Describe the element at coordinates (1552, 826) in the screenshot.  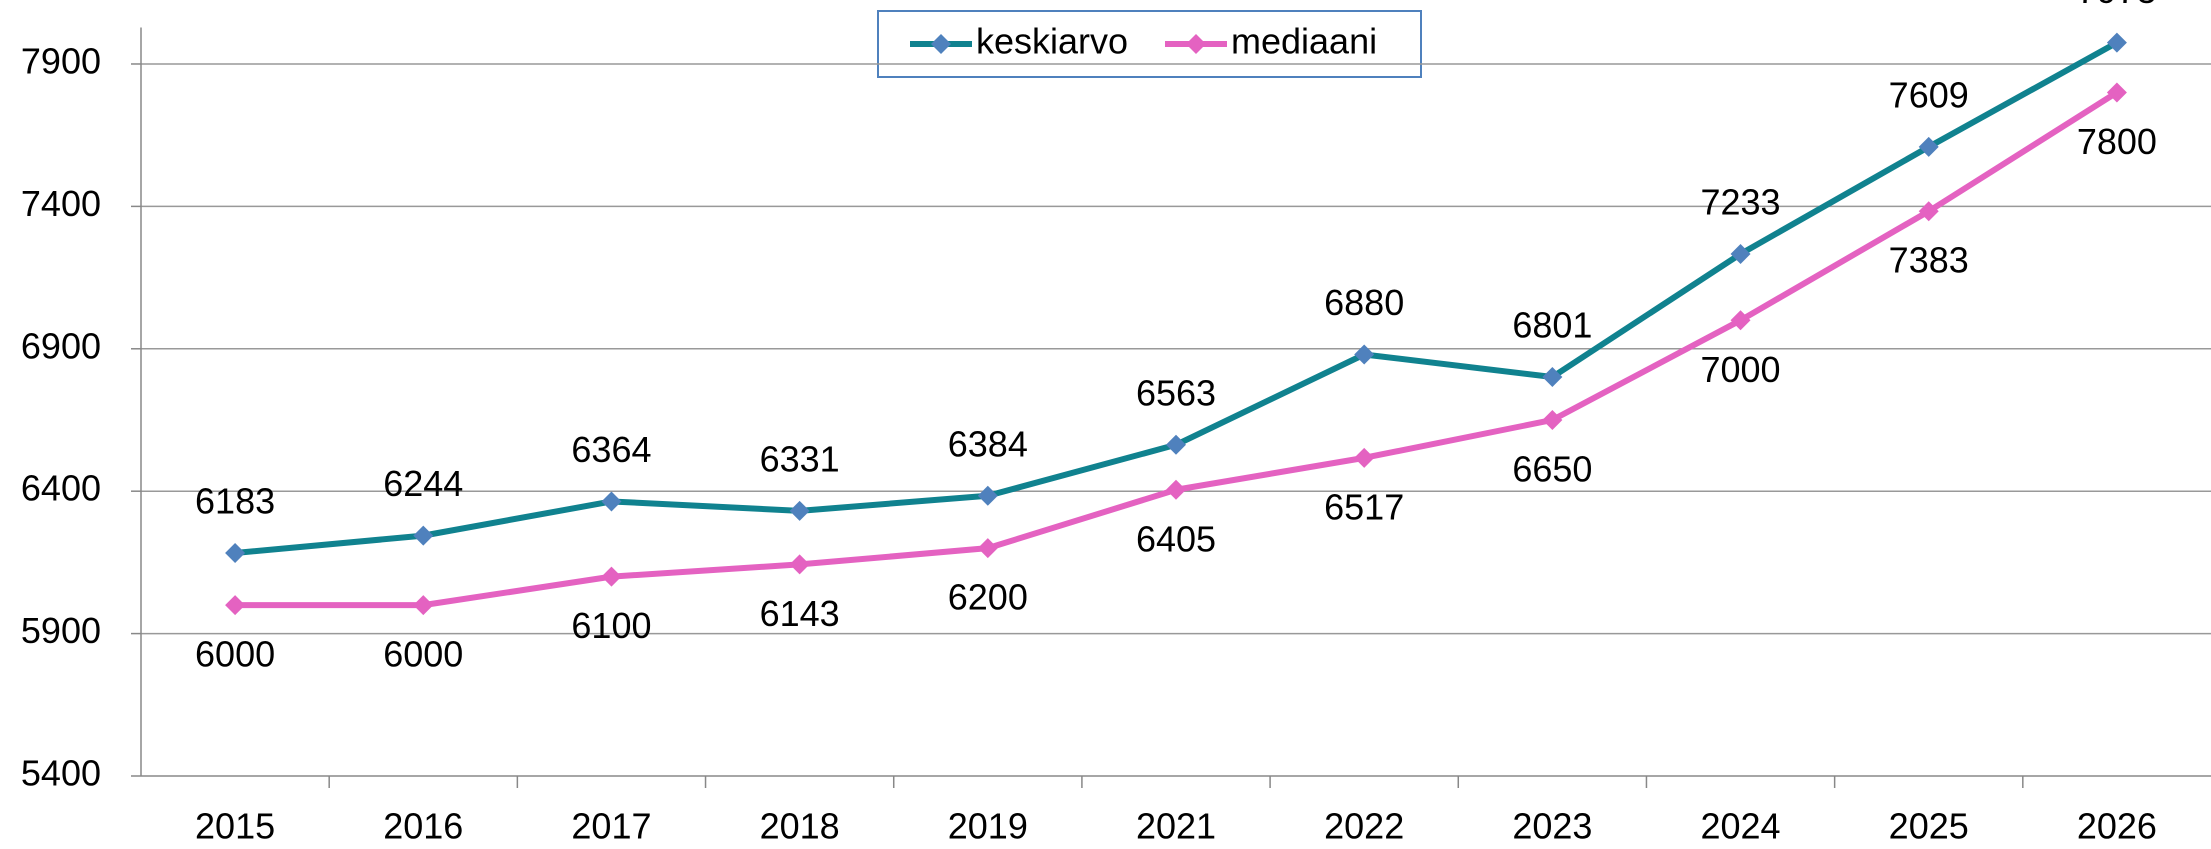
I see `x-tick-label: 2023` at that location.